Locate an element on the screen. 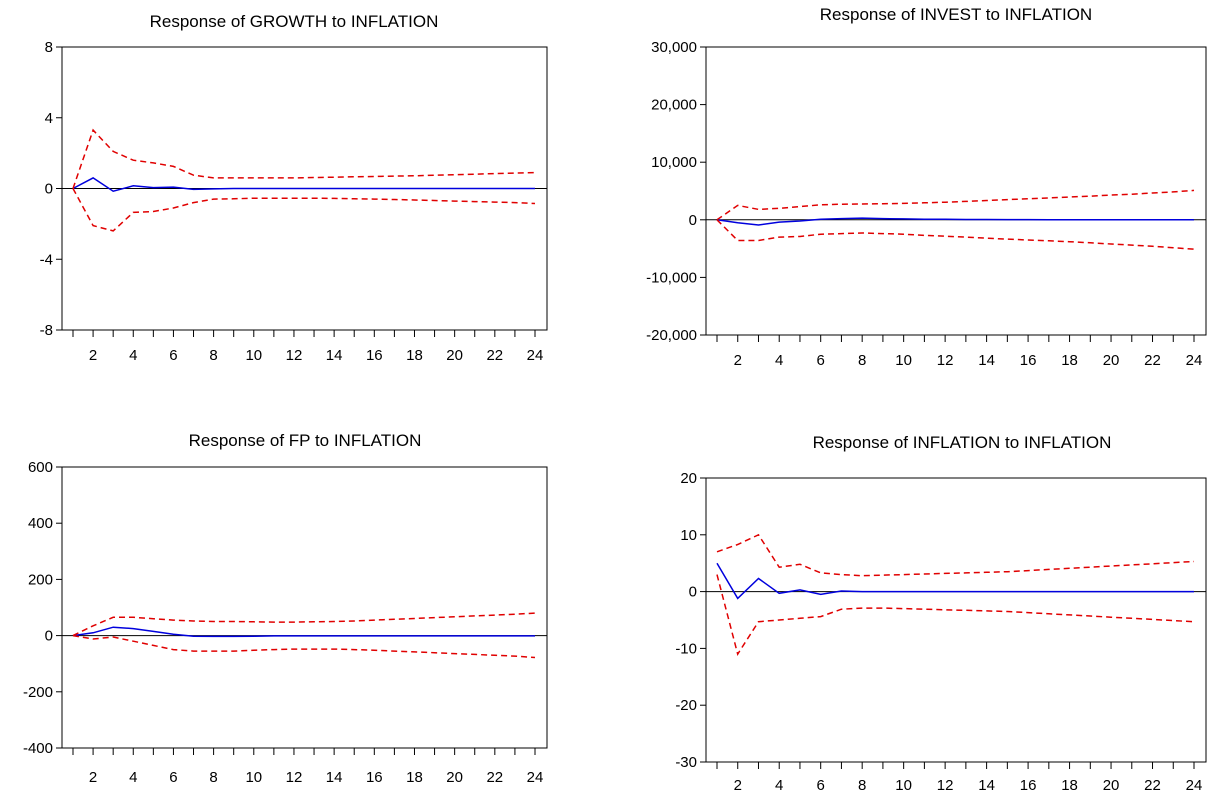 Image resolution: width=1215 pixels, height=793 pixels. y-tick-label: -10 is located at coordinates (686, 648).